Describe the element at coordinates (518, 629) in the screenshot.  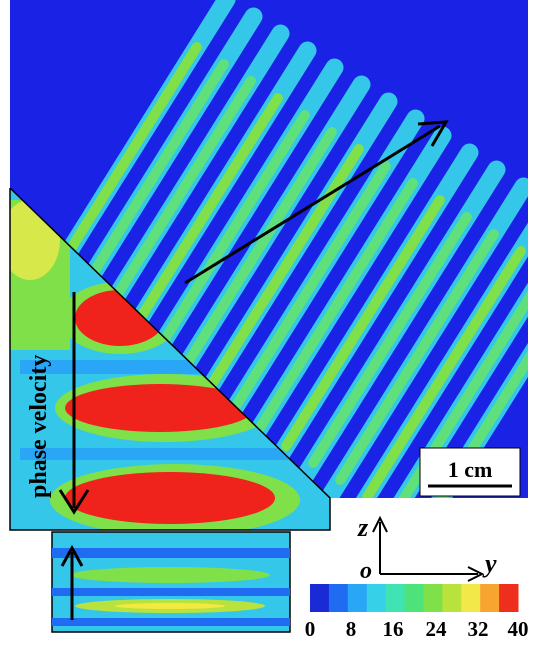
I see `colorbar-tick-5: 40` at that location.